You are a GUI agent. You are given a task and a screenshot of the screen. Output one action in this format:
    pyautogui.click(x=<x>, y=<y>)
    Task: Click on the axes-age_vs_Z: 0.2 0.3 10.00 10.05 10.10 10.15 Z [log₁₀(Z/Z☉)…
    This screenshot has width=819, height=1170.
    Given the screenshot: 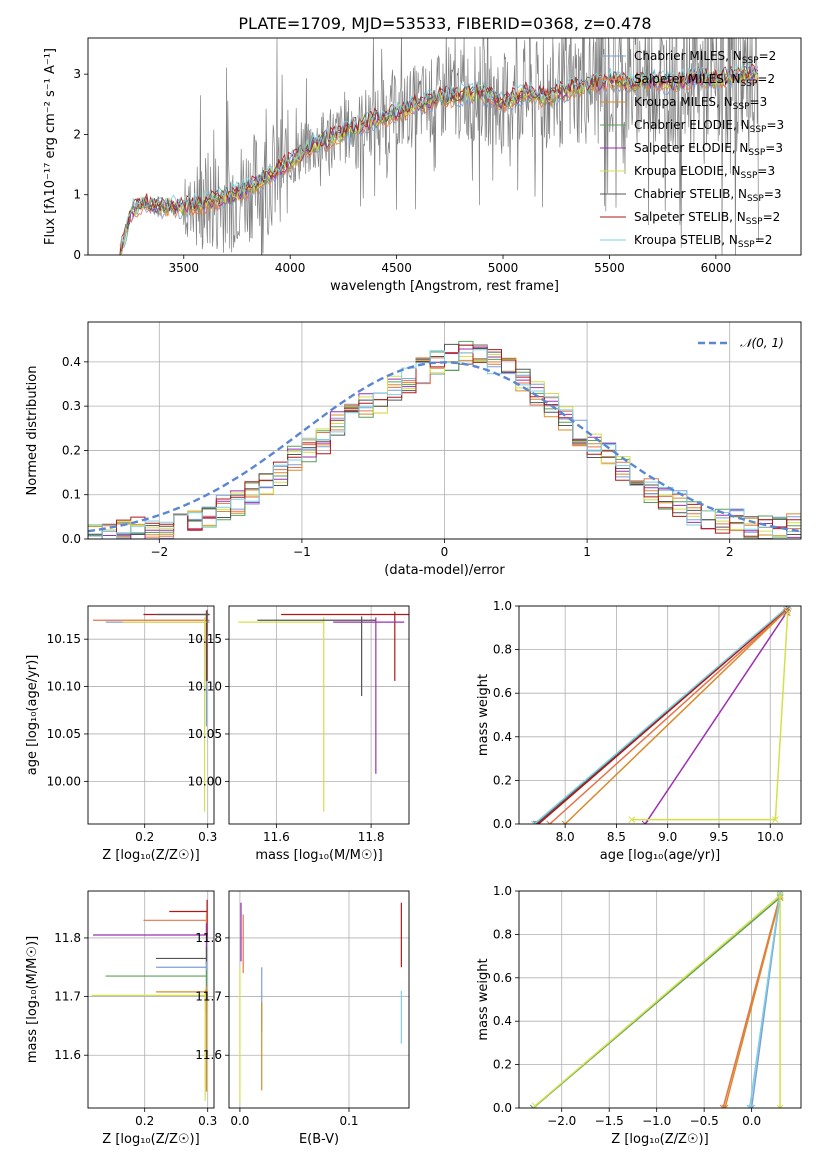 What is the action you would take?
    pyautogui.click(x=121, y=734)
    